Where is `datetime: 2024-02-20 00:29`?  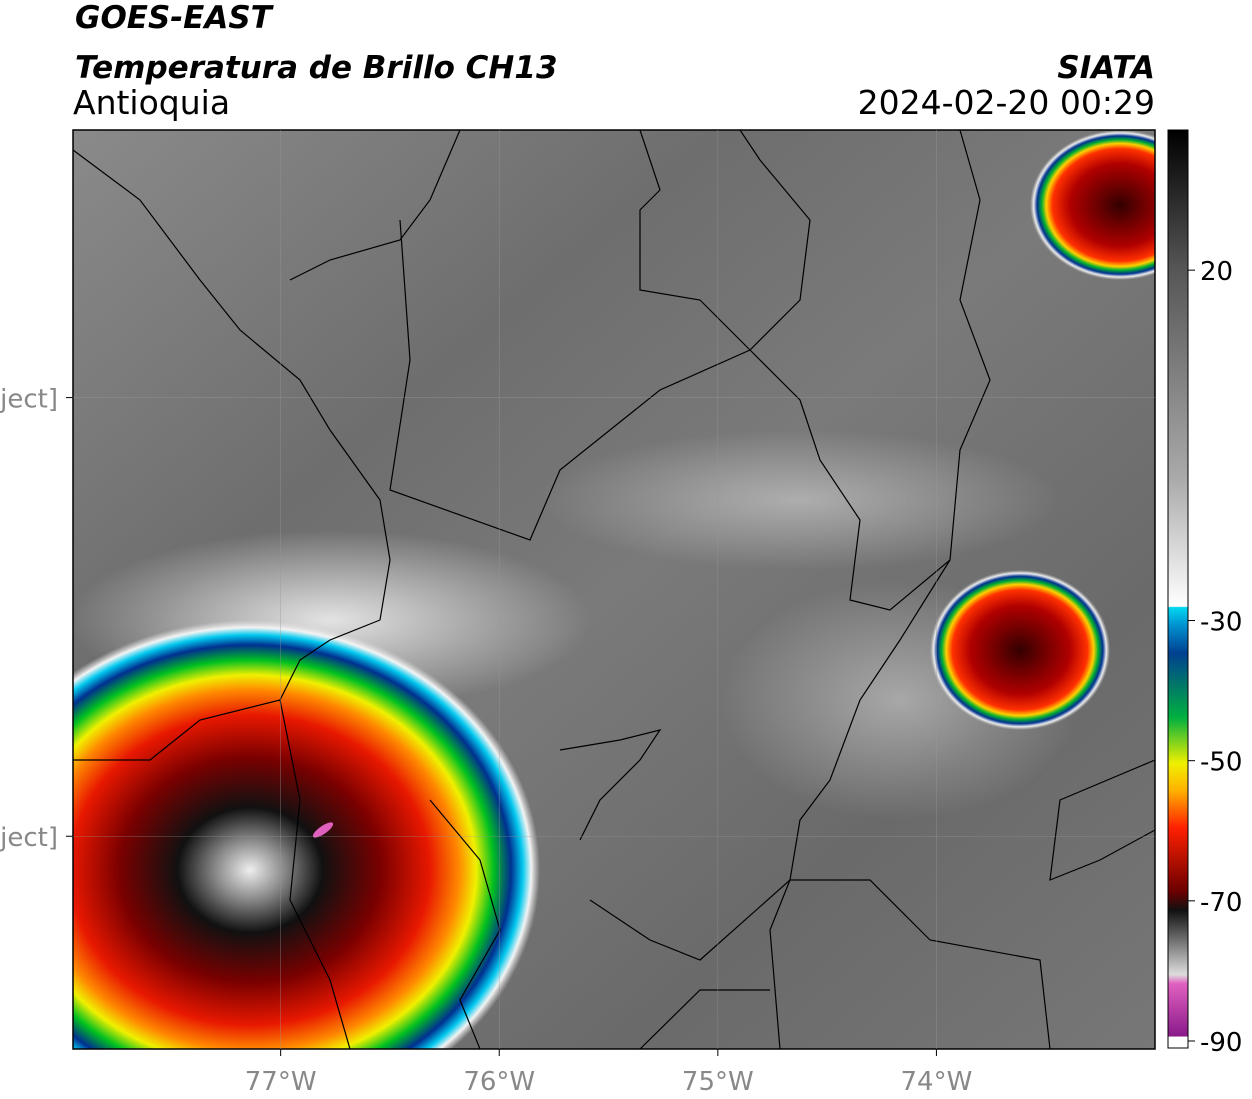 datetime: 2024-02-20 00:29 is located at coordinates (1006, 102).